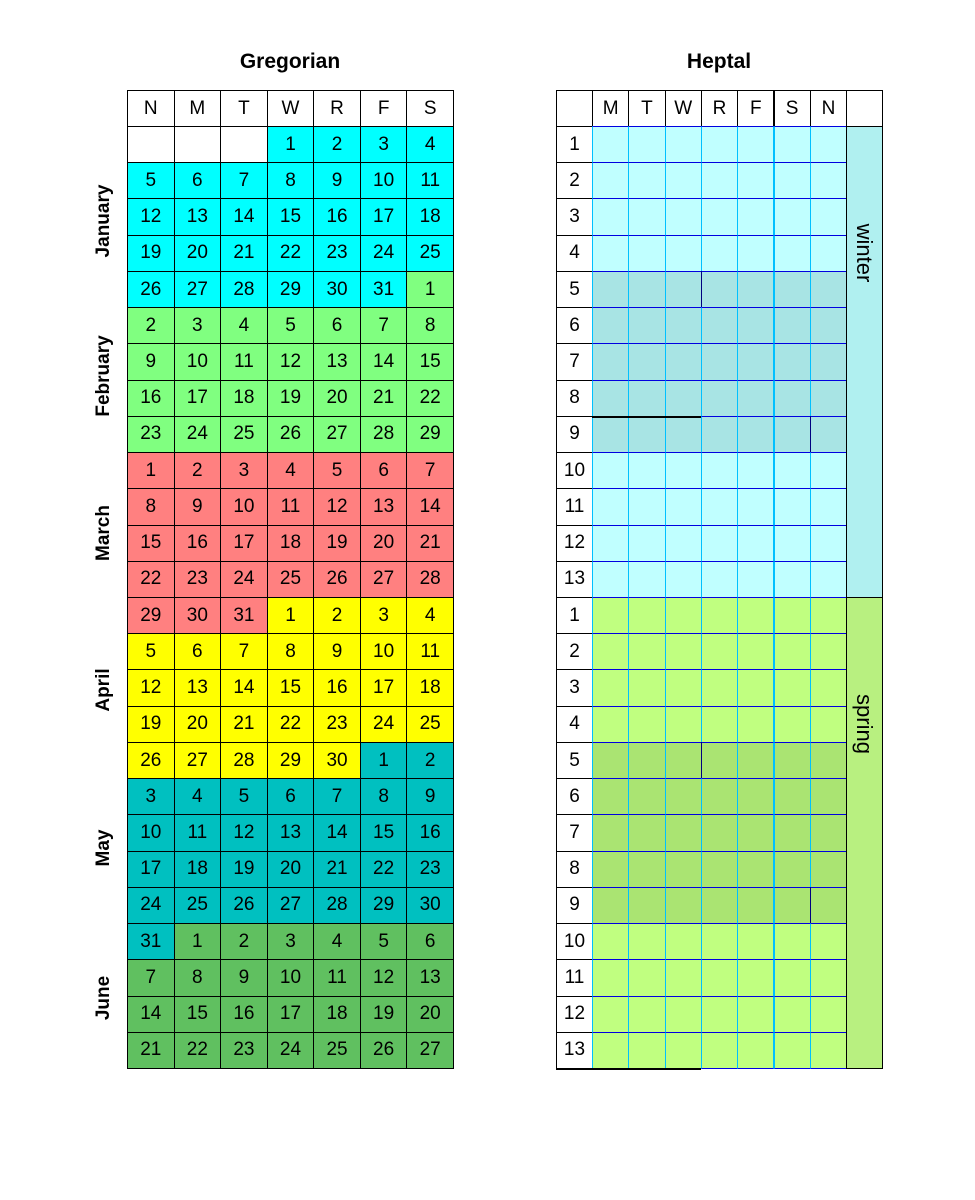 The height and width of the screenshot is (1200, 975). Describe the element at coordinates (574, 942) in the screenshot. I see `week-number: 10` at that location.